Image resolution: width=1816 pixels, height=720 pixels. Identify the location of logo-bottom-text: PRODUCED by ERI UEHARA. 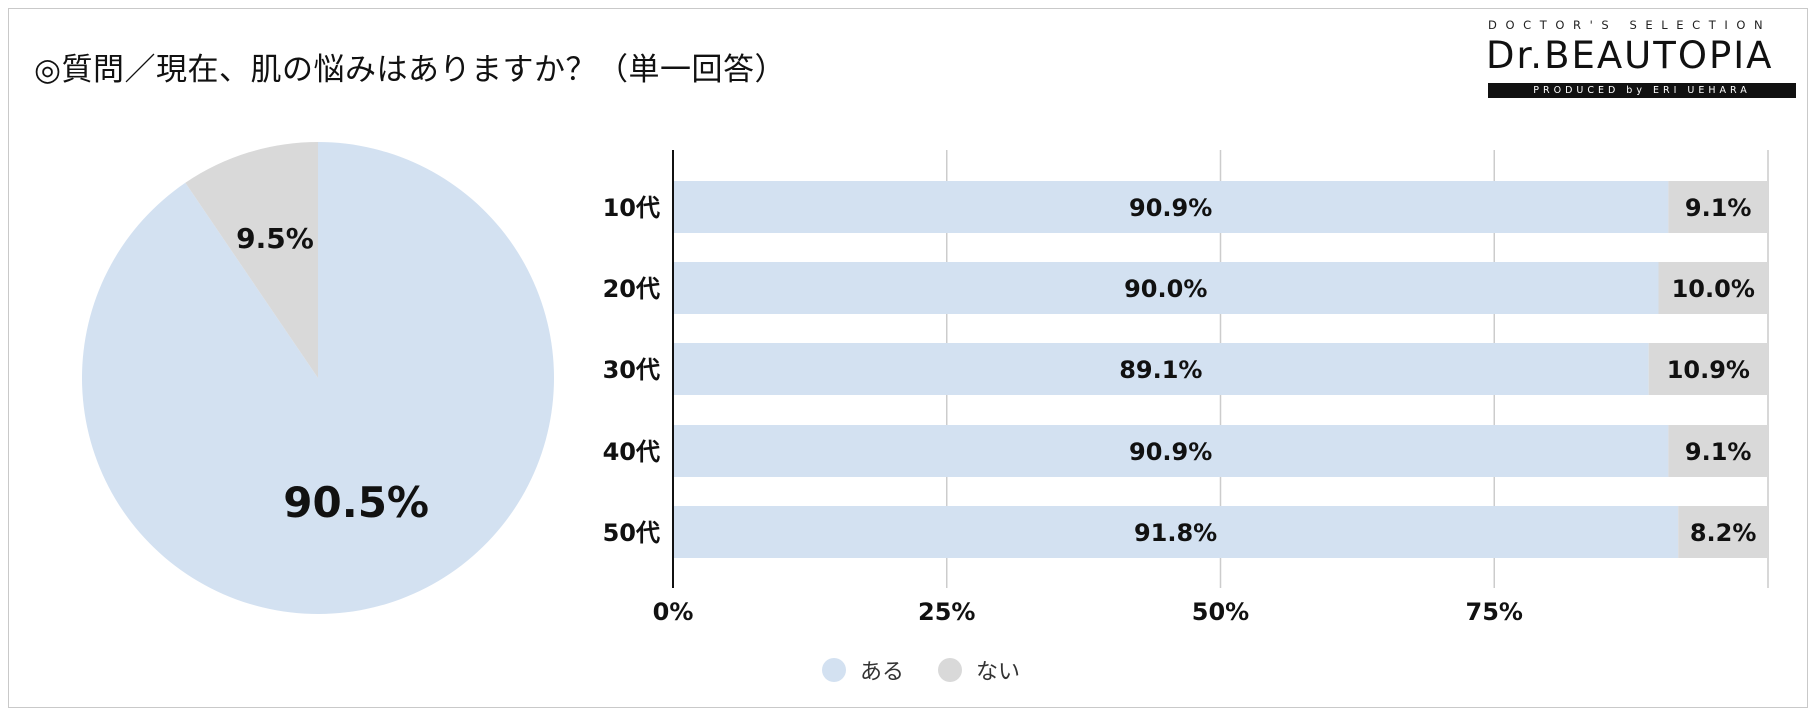
(1642, 90).